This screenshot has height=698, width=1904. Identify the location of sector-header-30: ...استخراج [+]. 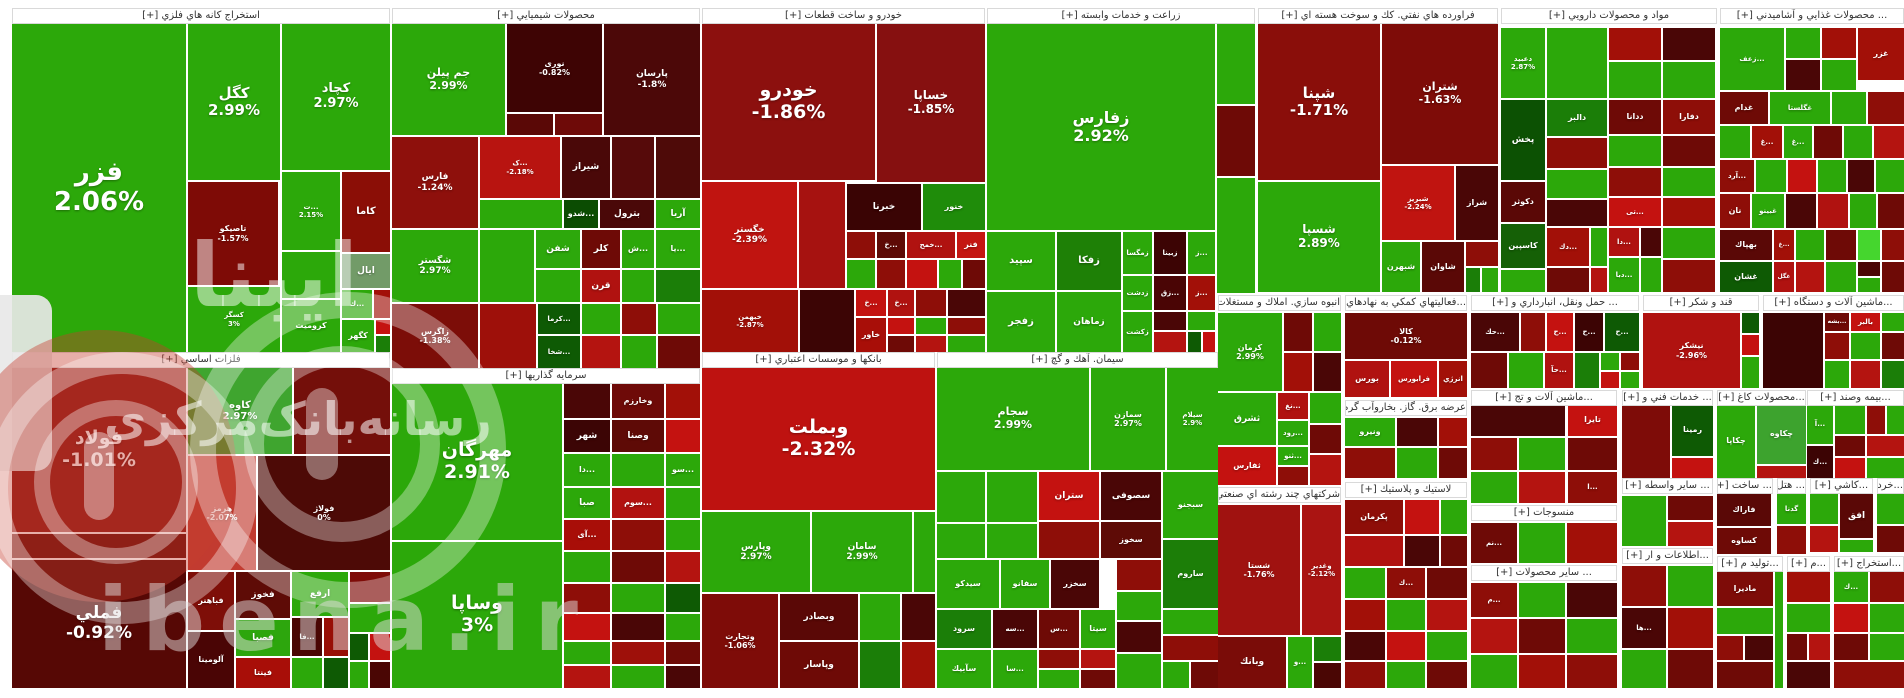
(1869, 564).